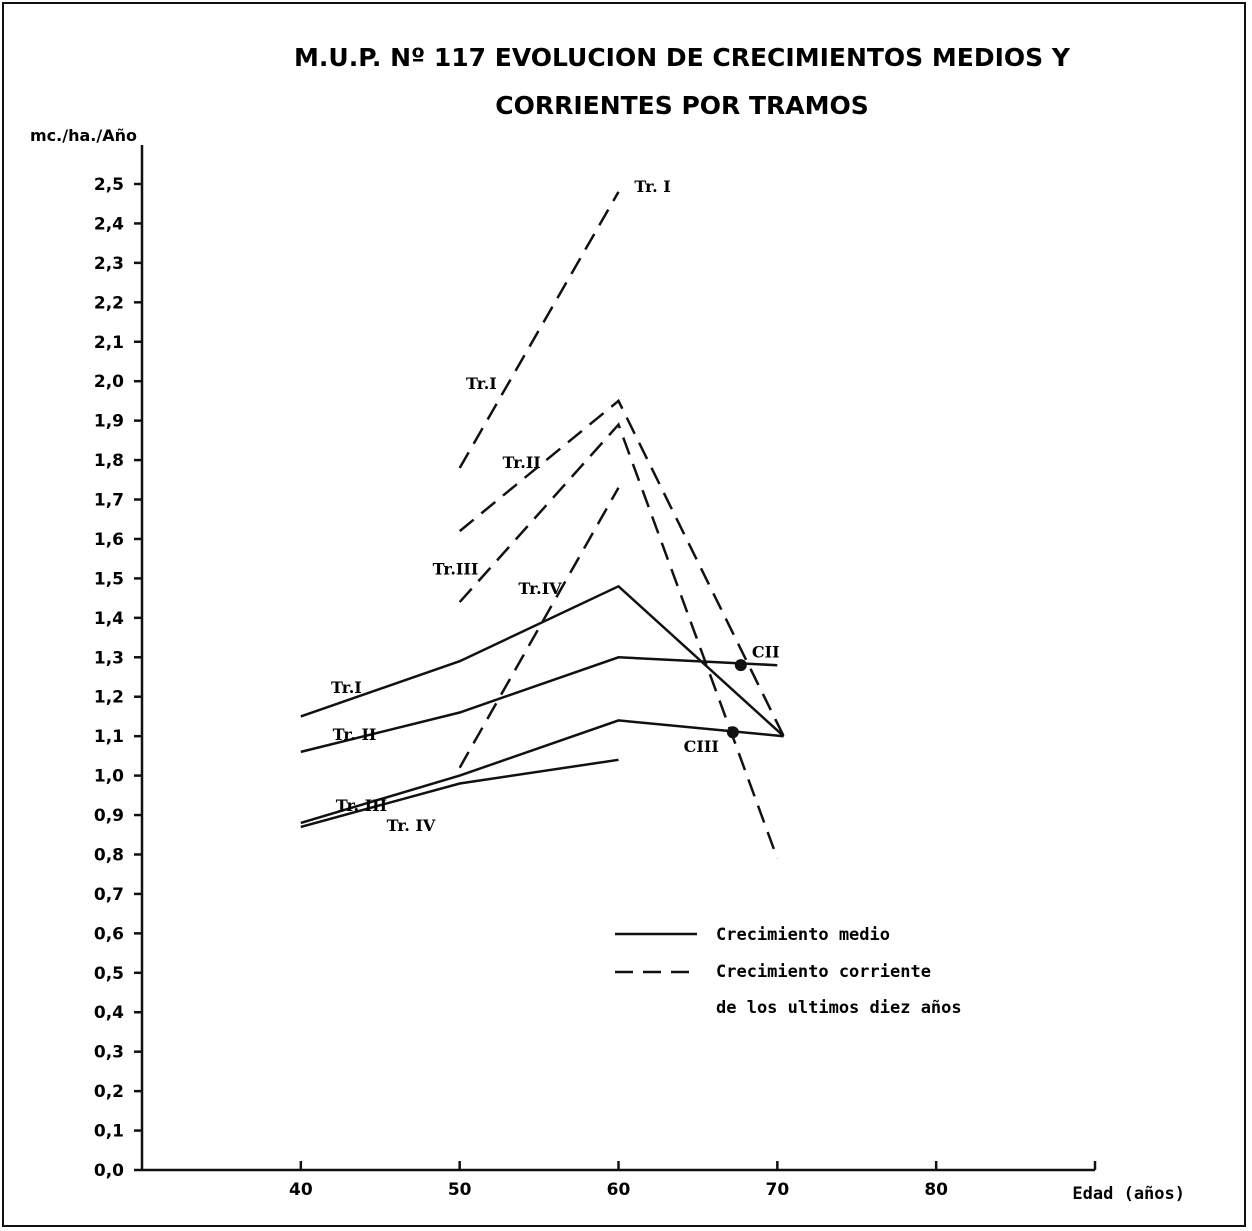  Describe the element at coordinates (109, 303) in the screenshot. I see `y-tick-label: 2,2` at that location.